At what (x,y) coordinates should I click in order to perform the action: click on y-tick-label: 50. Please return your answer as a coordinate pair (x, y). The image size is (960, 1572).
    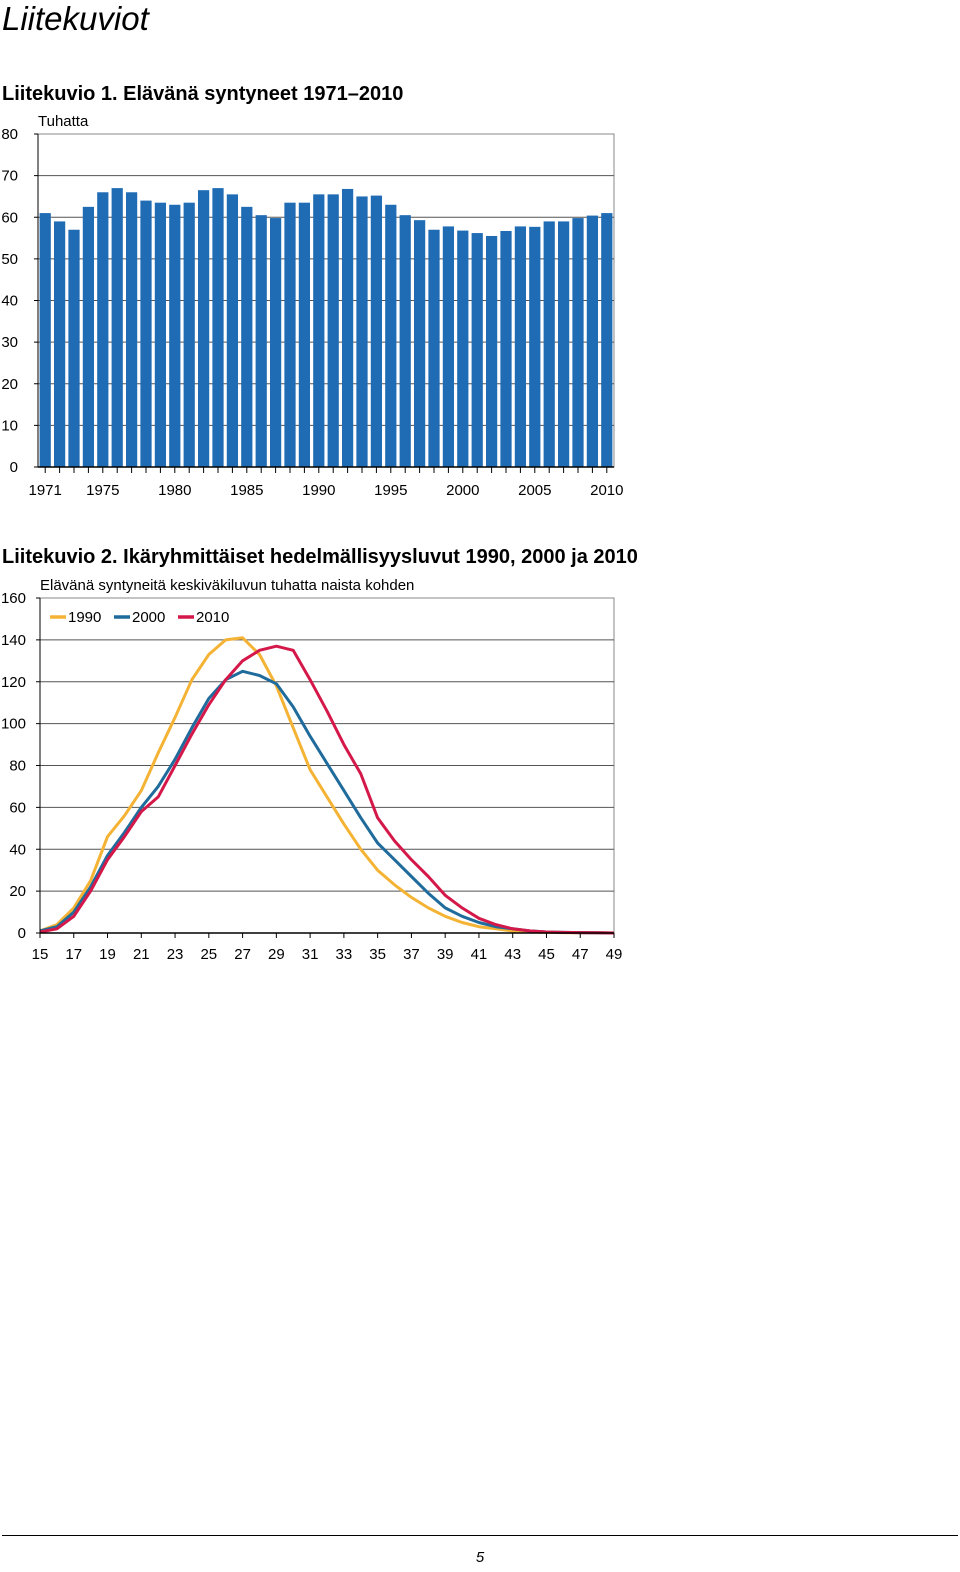
    Looking at the image, I should click on (9, 259).